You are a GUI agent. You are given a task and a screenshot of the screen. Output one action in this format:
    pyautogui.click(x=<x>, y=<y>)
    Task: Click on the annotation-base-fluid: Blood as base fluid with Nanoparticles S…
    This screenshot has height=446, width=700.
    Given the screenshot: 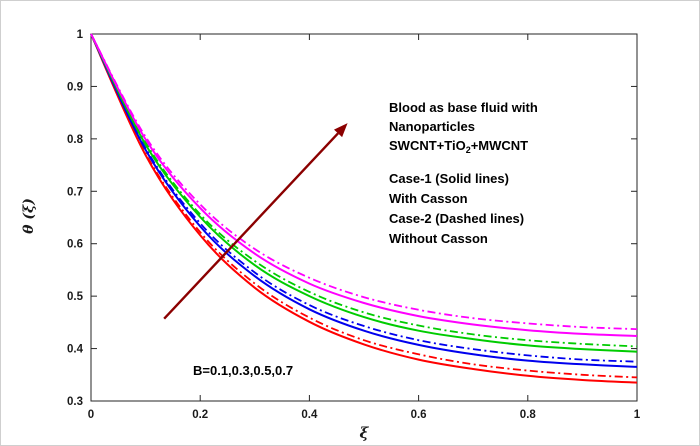 What is the action you would take?
    pyautogui.click(x=463, y=129)
    